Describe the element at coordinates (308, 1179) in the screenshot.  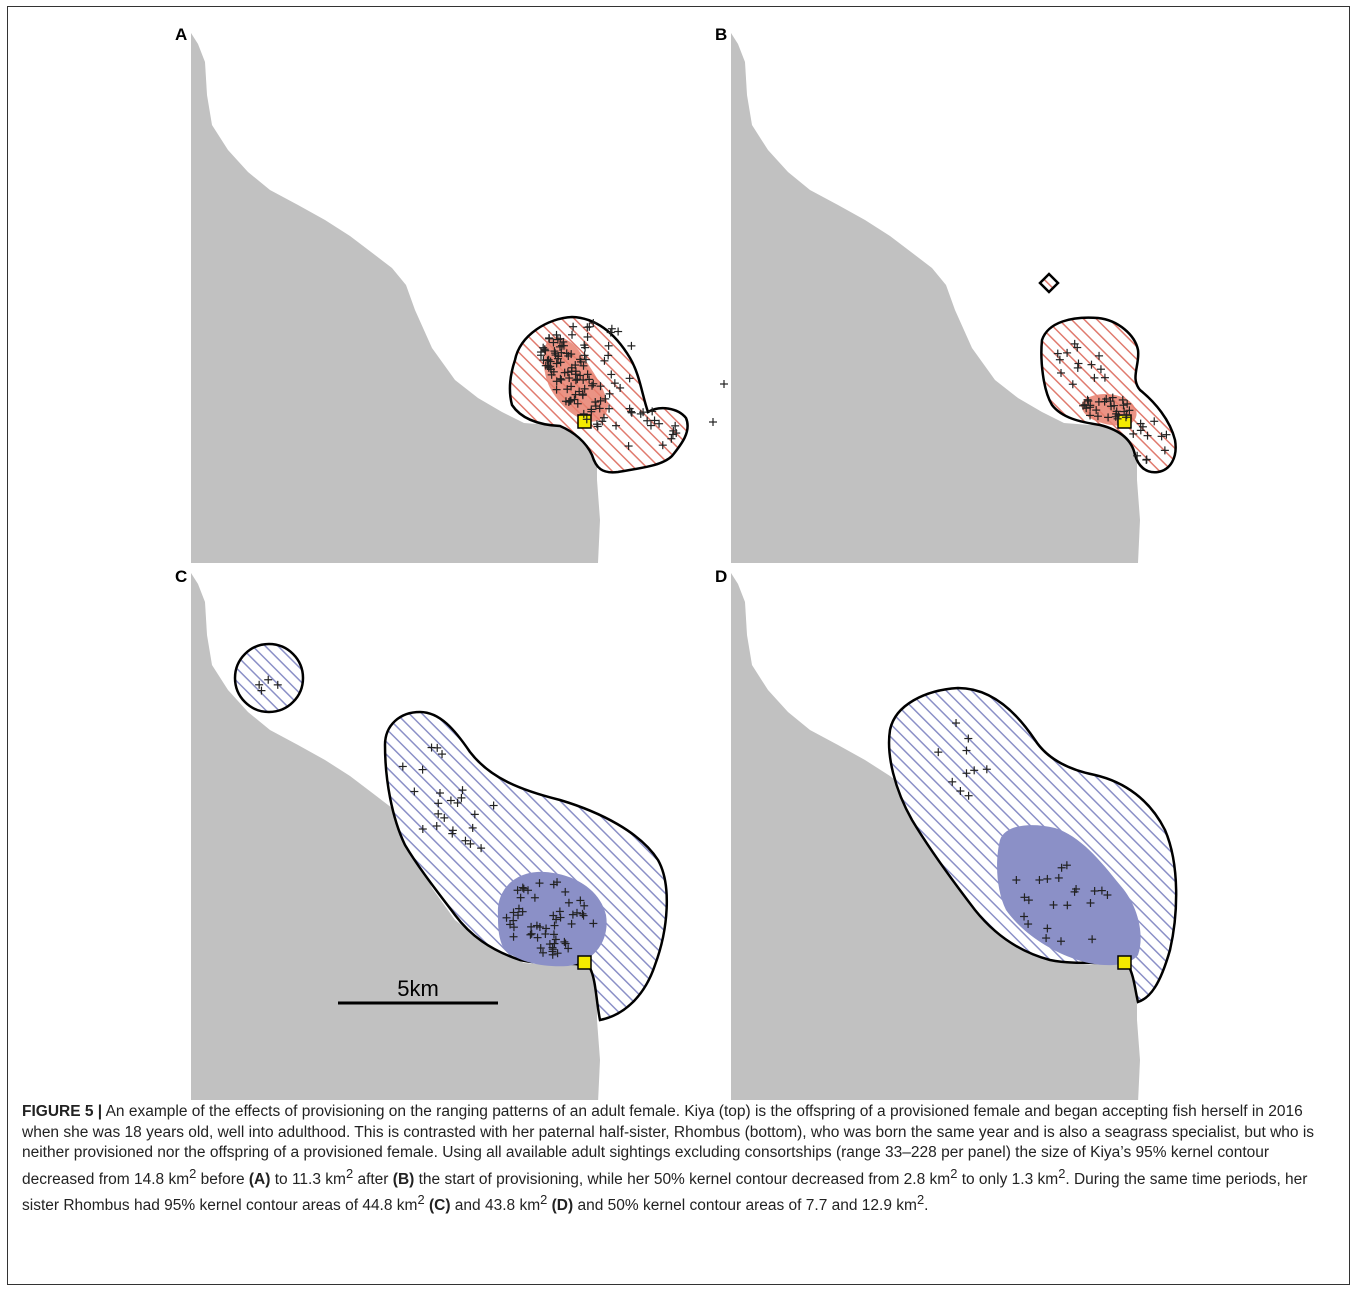
I see `caption-text: to 11.3 km` at that location.